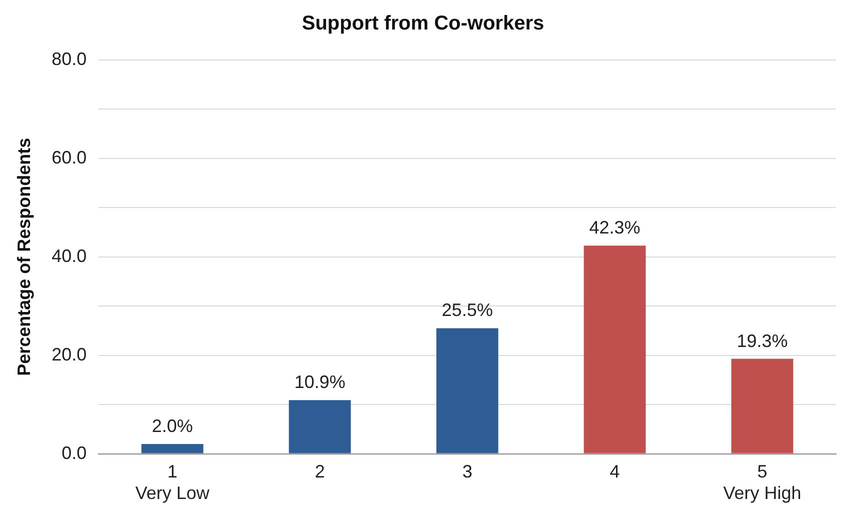 The height and width of the screenshot is (513, 844). I want to click on data-label: 42.3%, so click(614, 228).